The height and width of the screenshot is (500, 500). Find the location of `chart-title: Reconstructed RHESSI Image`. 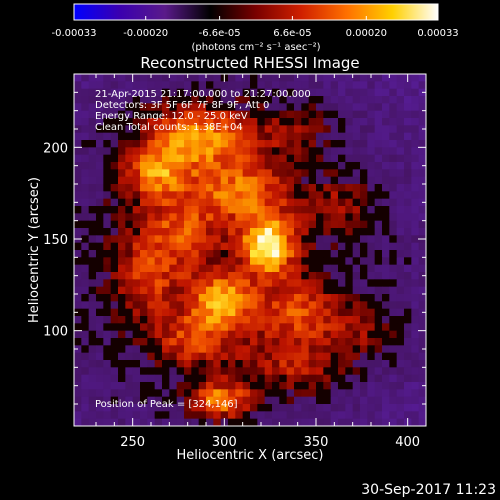

chart-title: Reconstructed RHESSI Image is located at coordinates (249, 63).